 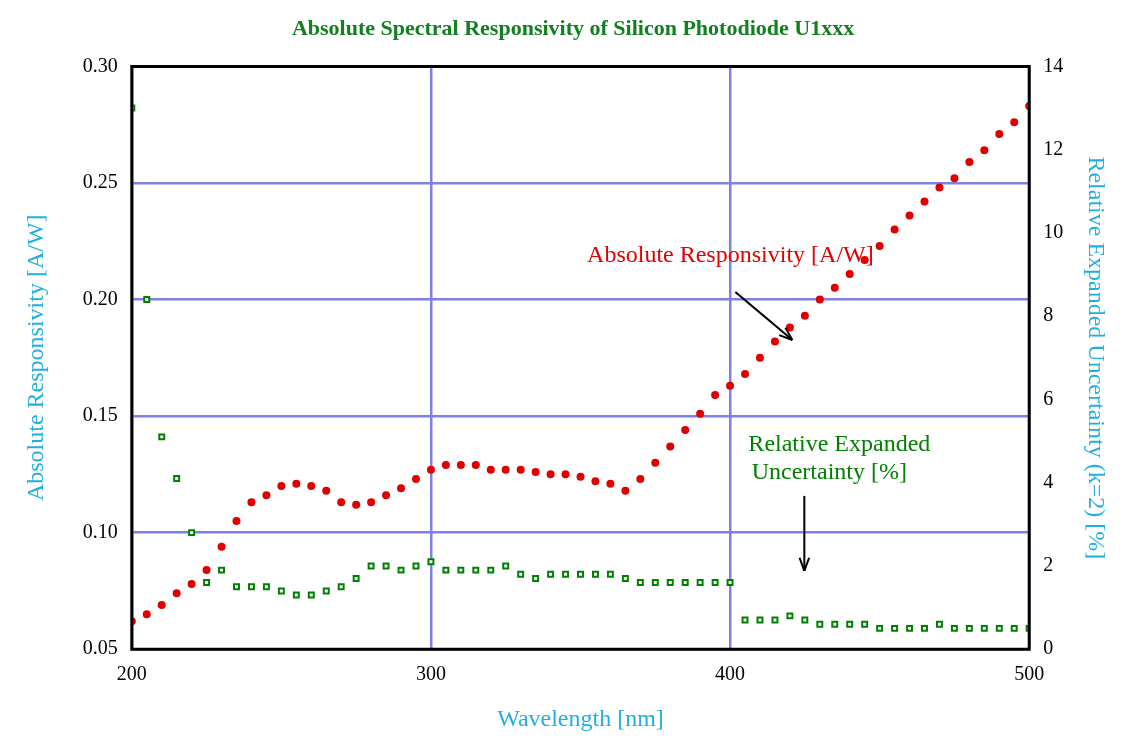 I want to click on y2-tick-label: 4, so click(x=1048, y=480).